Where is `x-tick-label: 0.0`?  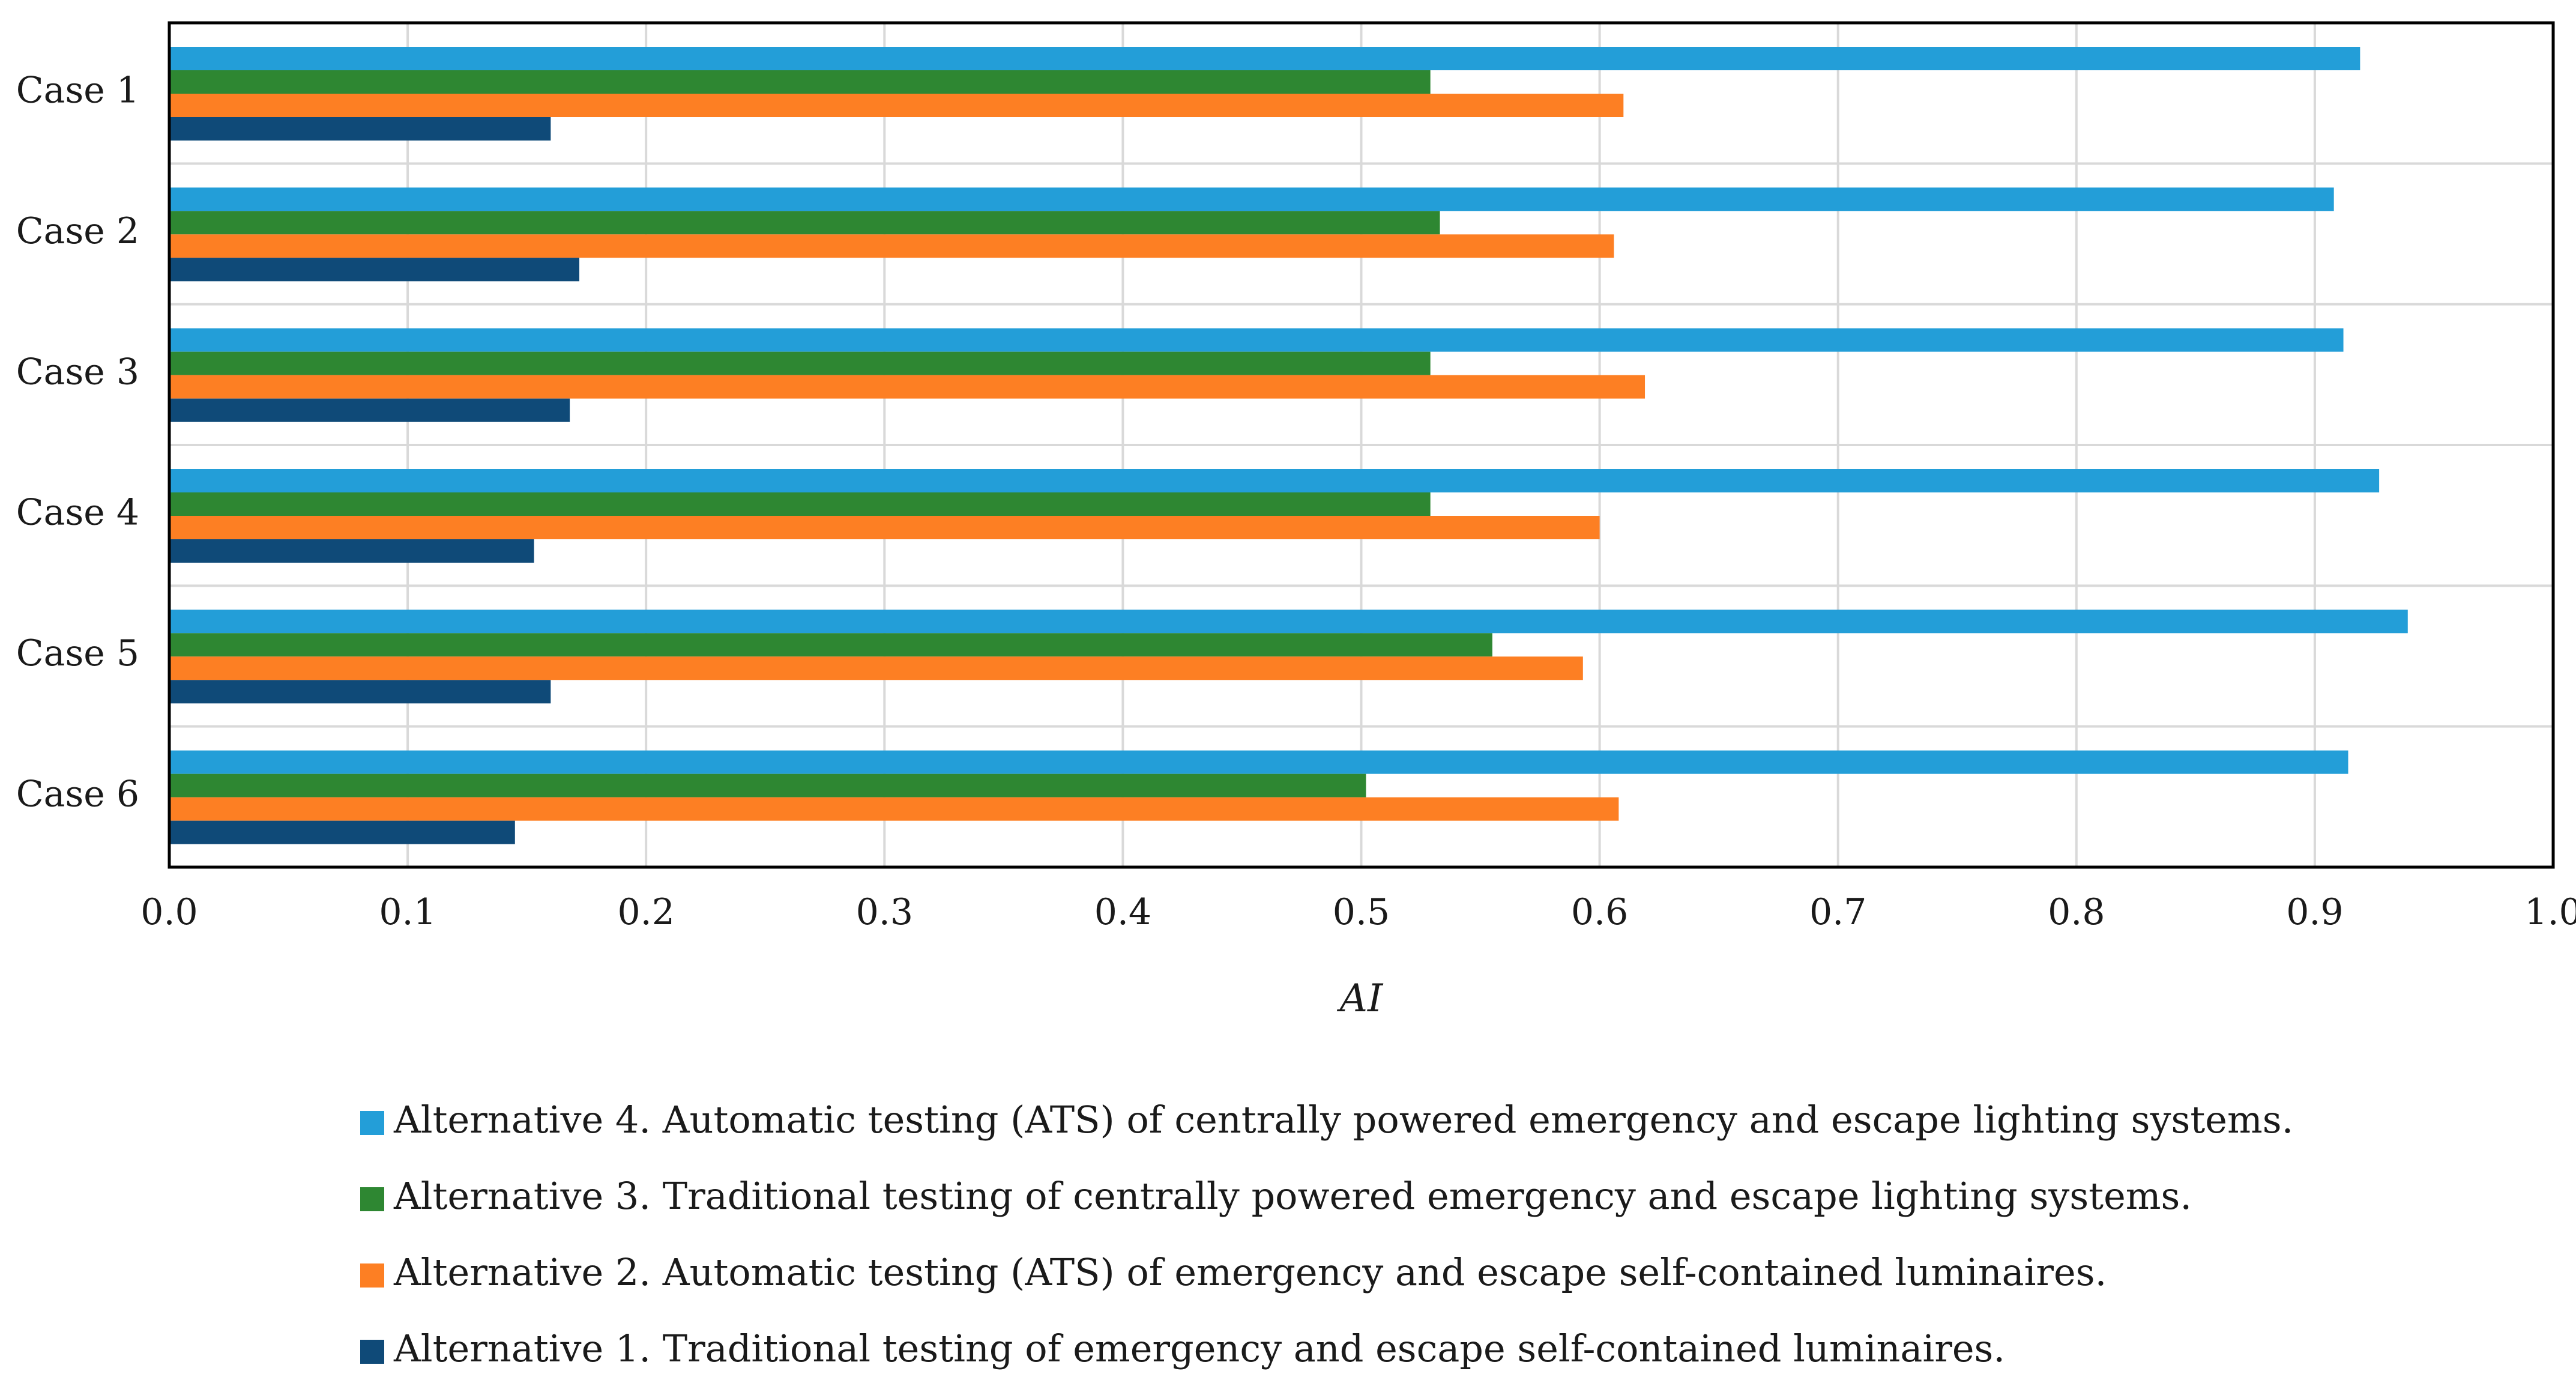
x-tick-label: 0.0 is located at coordinates (169, 912).